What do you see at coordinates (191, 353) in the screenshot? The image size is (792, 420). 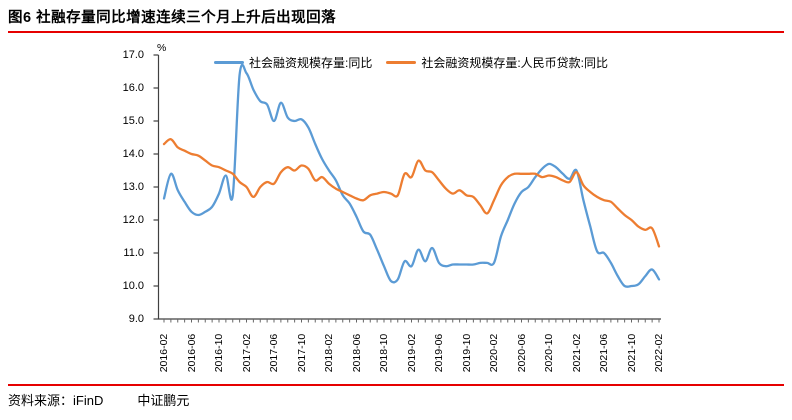 I see `x-axis-tick-label: 2016-06` at bounding box center [191, 353].